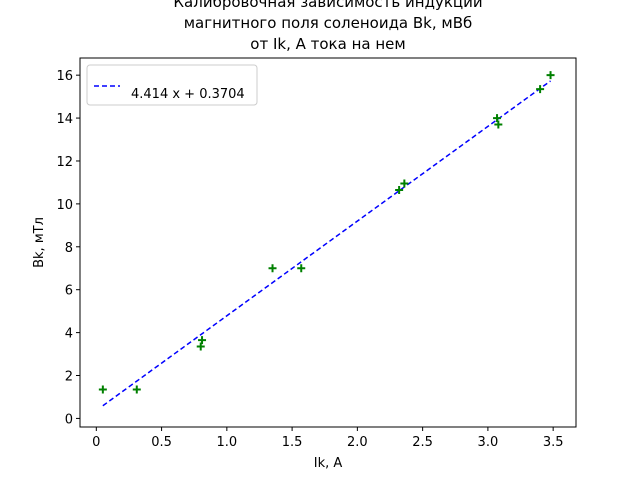 Image resolution: width=640 pixels, height=480 pixels. What do you see at coordinates (39, 242) in the screenshot?
I see `y-axis-label: Bk, мТл` at bounding box center [39, 242].